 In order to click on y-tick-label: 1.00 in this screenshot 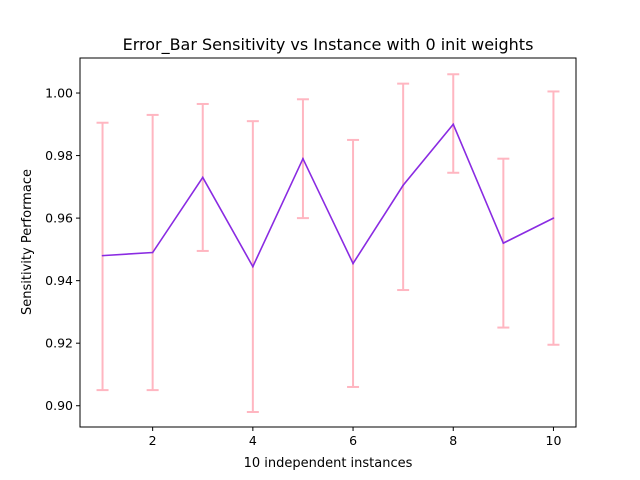, I will do `click(59, 93)`.